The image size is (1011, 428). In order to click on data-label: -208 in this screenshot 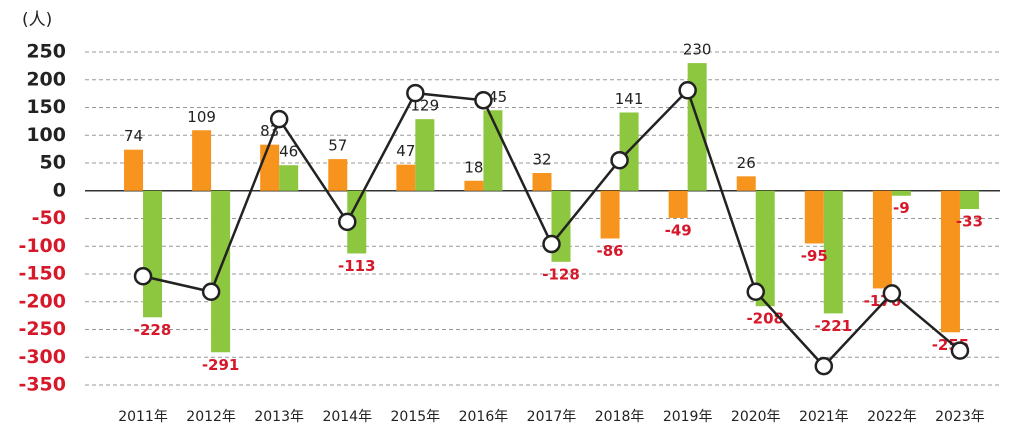, I will do `click(765, 319)`.